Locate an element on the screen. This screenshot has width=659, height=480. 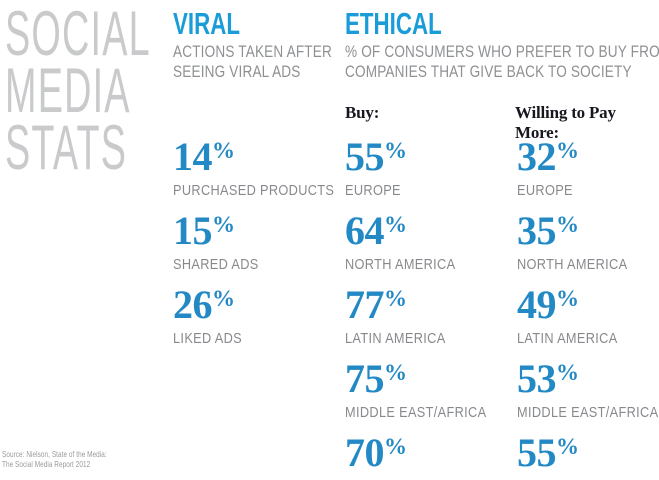
stat-label: PURCHASED PRODUCTS is located at coordinates (268, 190).